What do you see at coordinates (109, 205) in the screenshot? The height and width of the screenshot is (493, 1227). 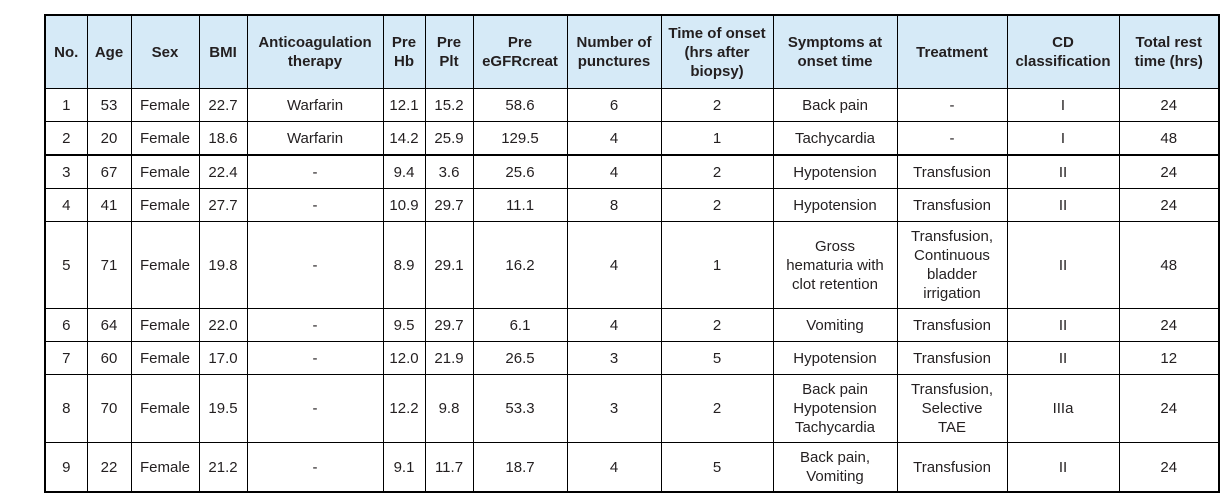 I see `table-cell: 41` at bounding box center [109, 205].